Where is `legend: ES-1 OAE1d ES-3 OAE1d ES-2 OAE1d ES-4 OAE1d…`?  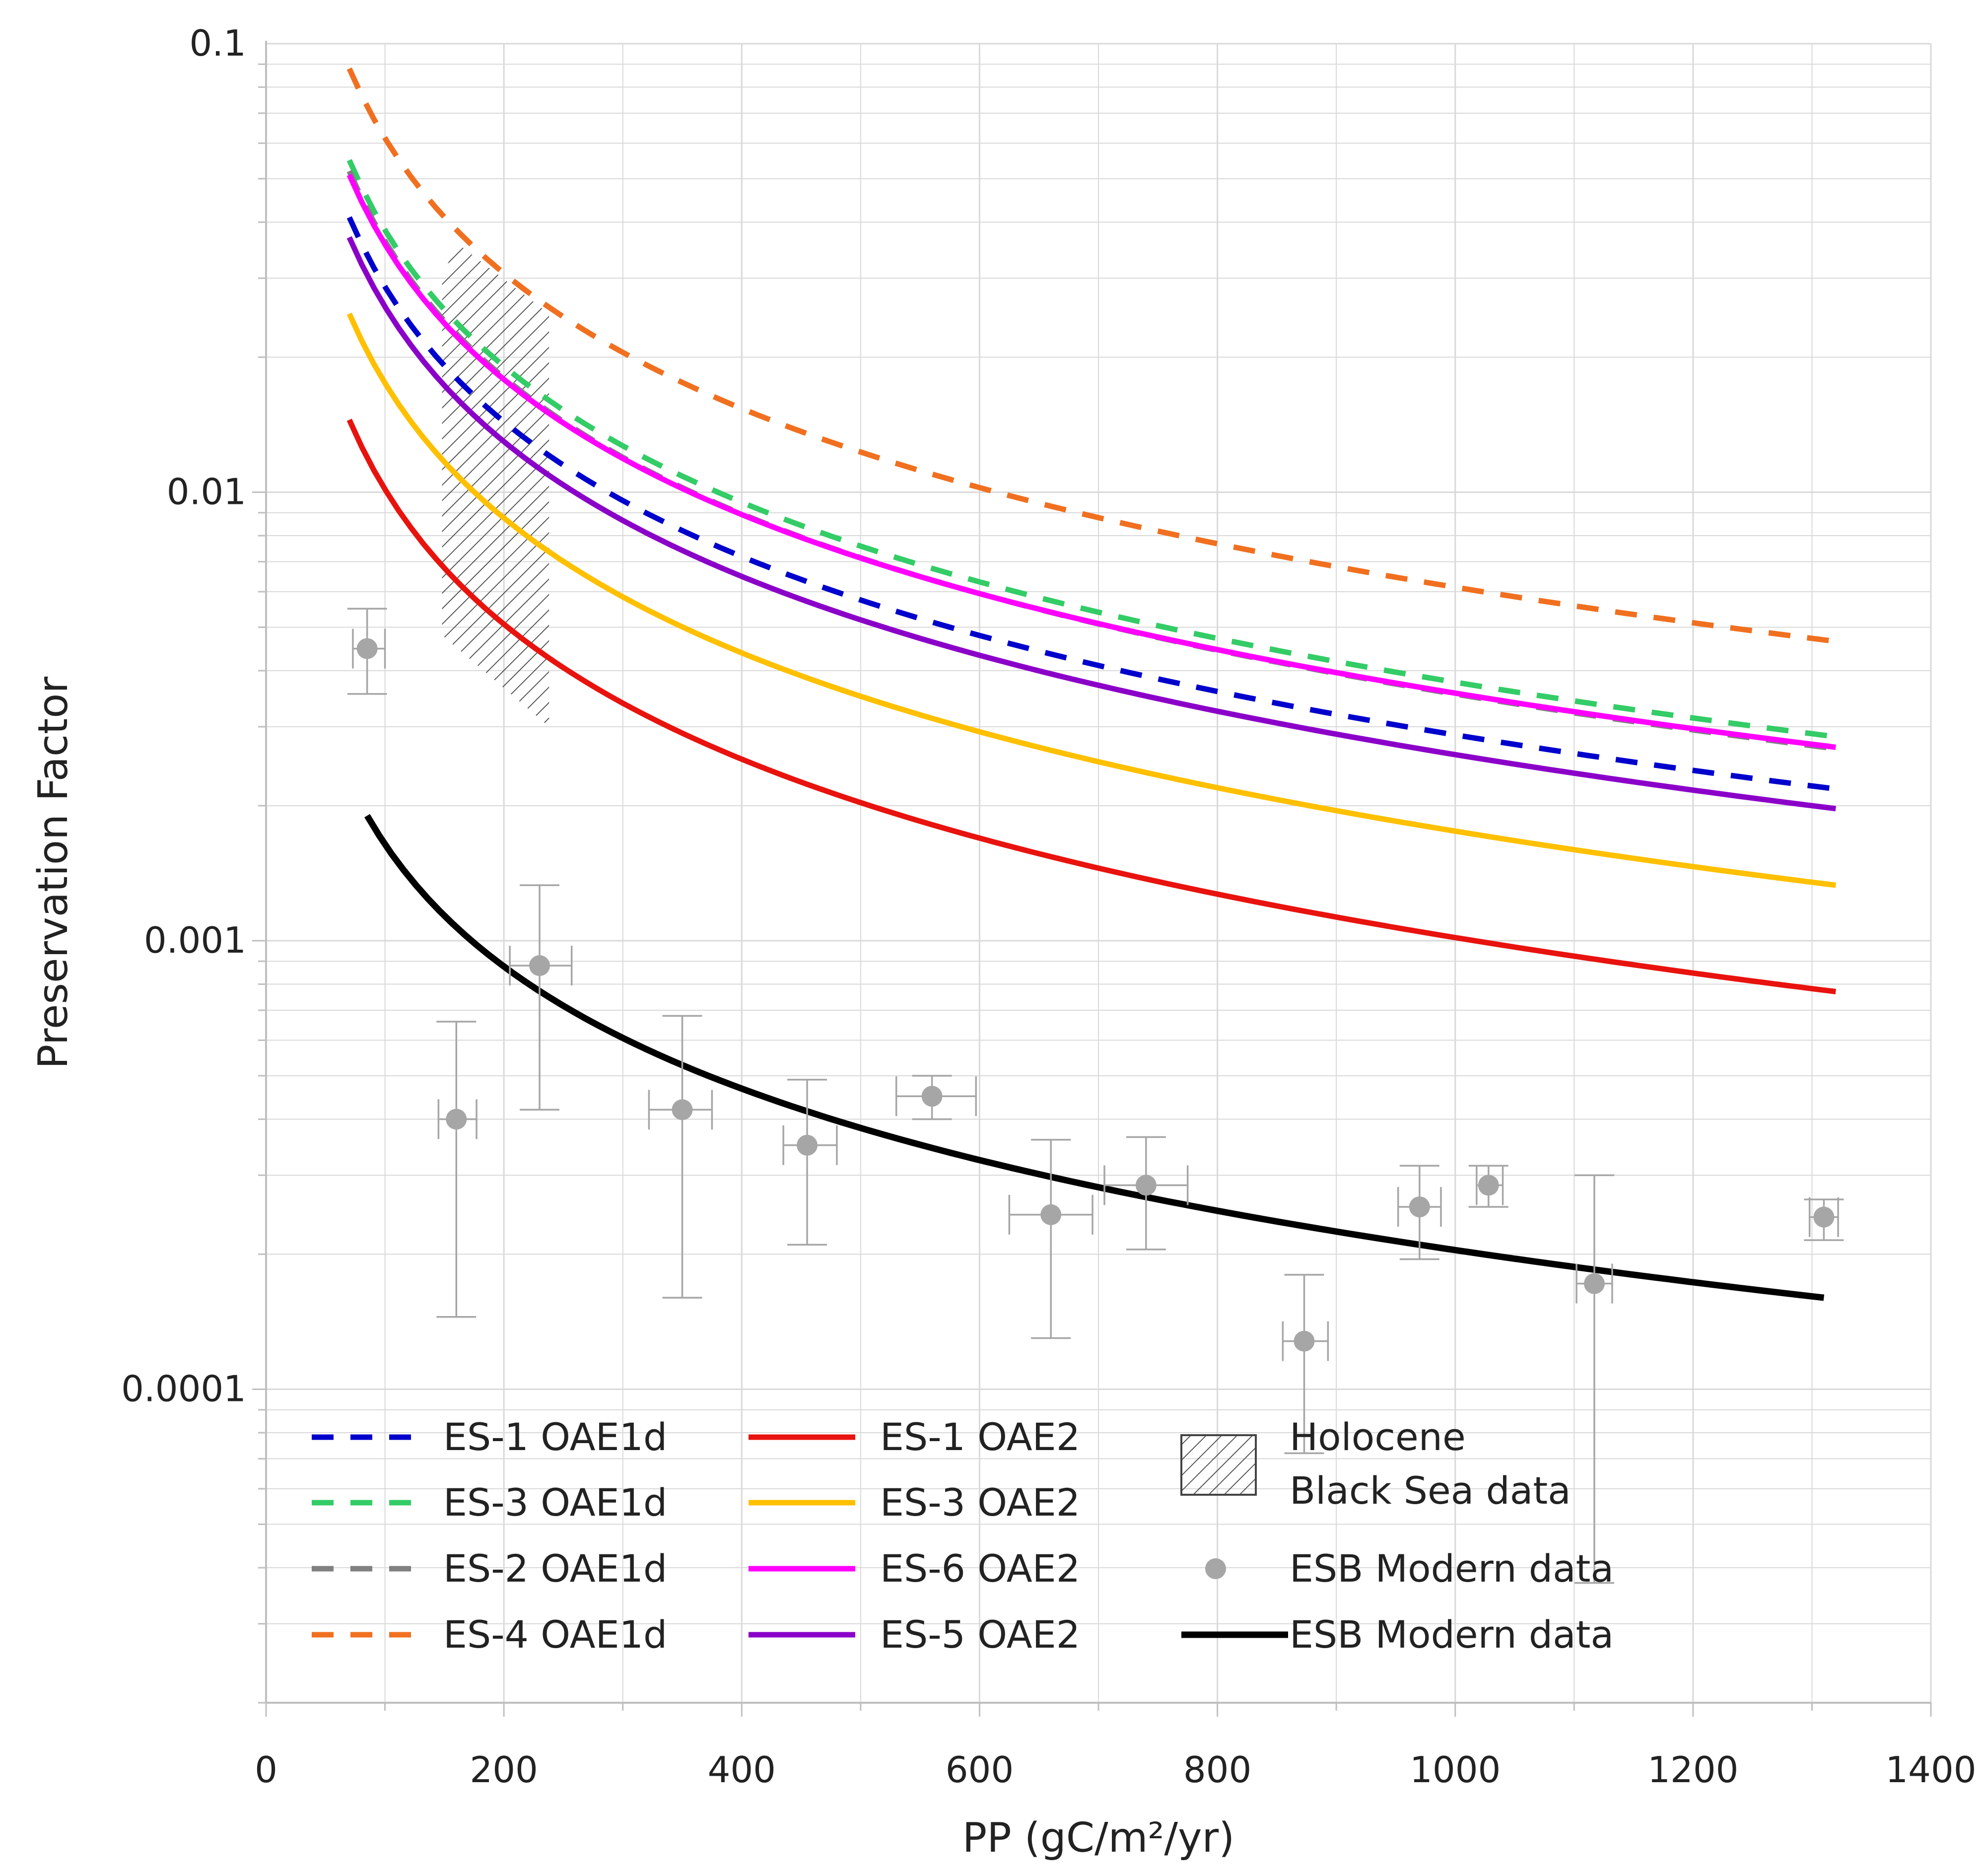 legend: ES-1 OAE1d ES-3 OAE1d ES-2 OAE1d ES-4 OAE1d… is located at coordinates (963, 1536).